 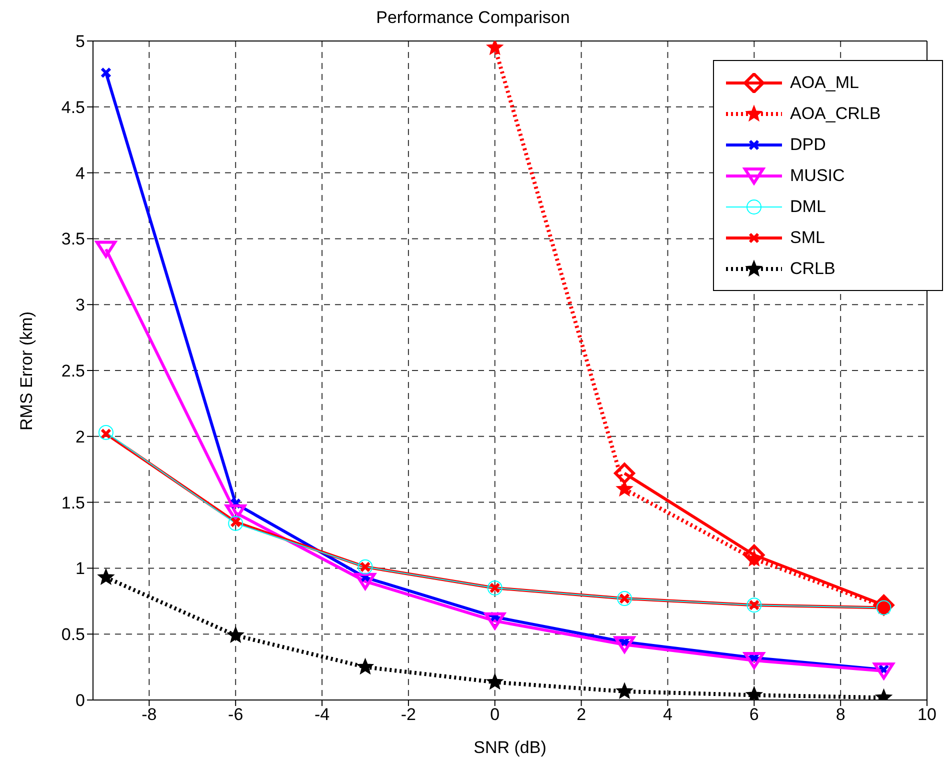 I want to click on y-tick-label: 0, so click(x=80, y=700).